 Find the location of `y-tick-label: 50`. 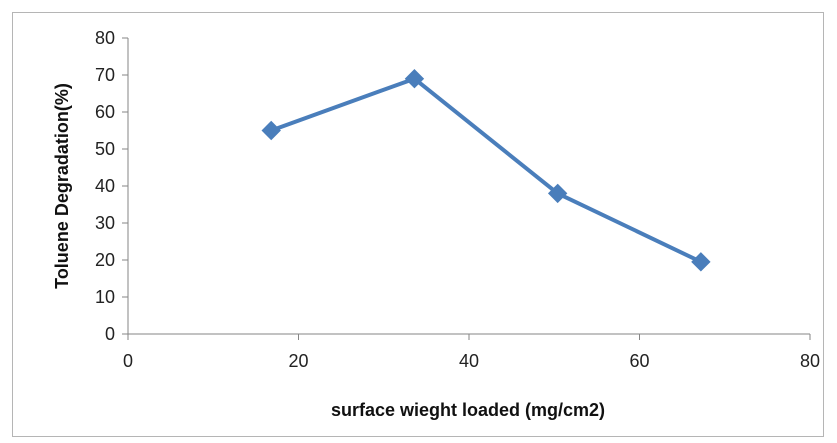

y-tick-label: 50 is located at coordinates (105, 149).